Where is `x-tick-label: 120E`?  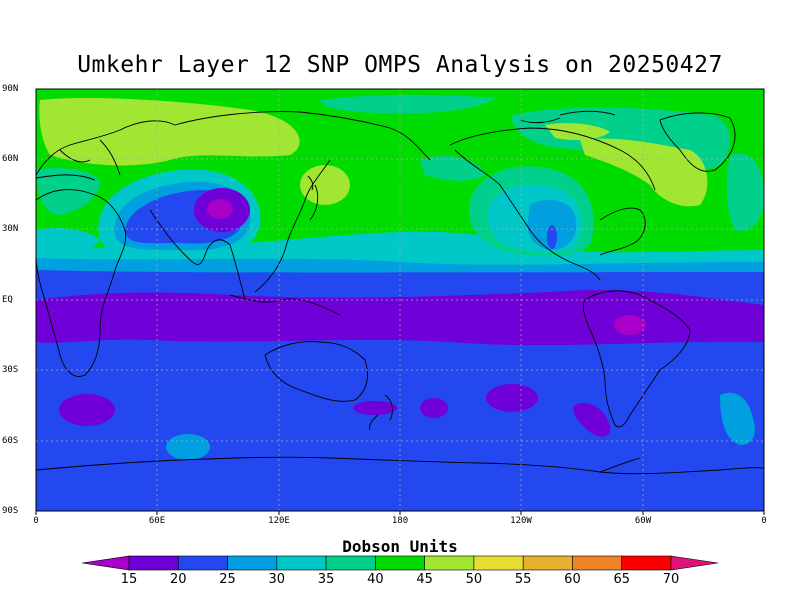 x-tick-label: 120E is located at coordinates (279, 521).